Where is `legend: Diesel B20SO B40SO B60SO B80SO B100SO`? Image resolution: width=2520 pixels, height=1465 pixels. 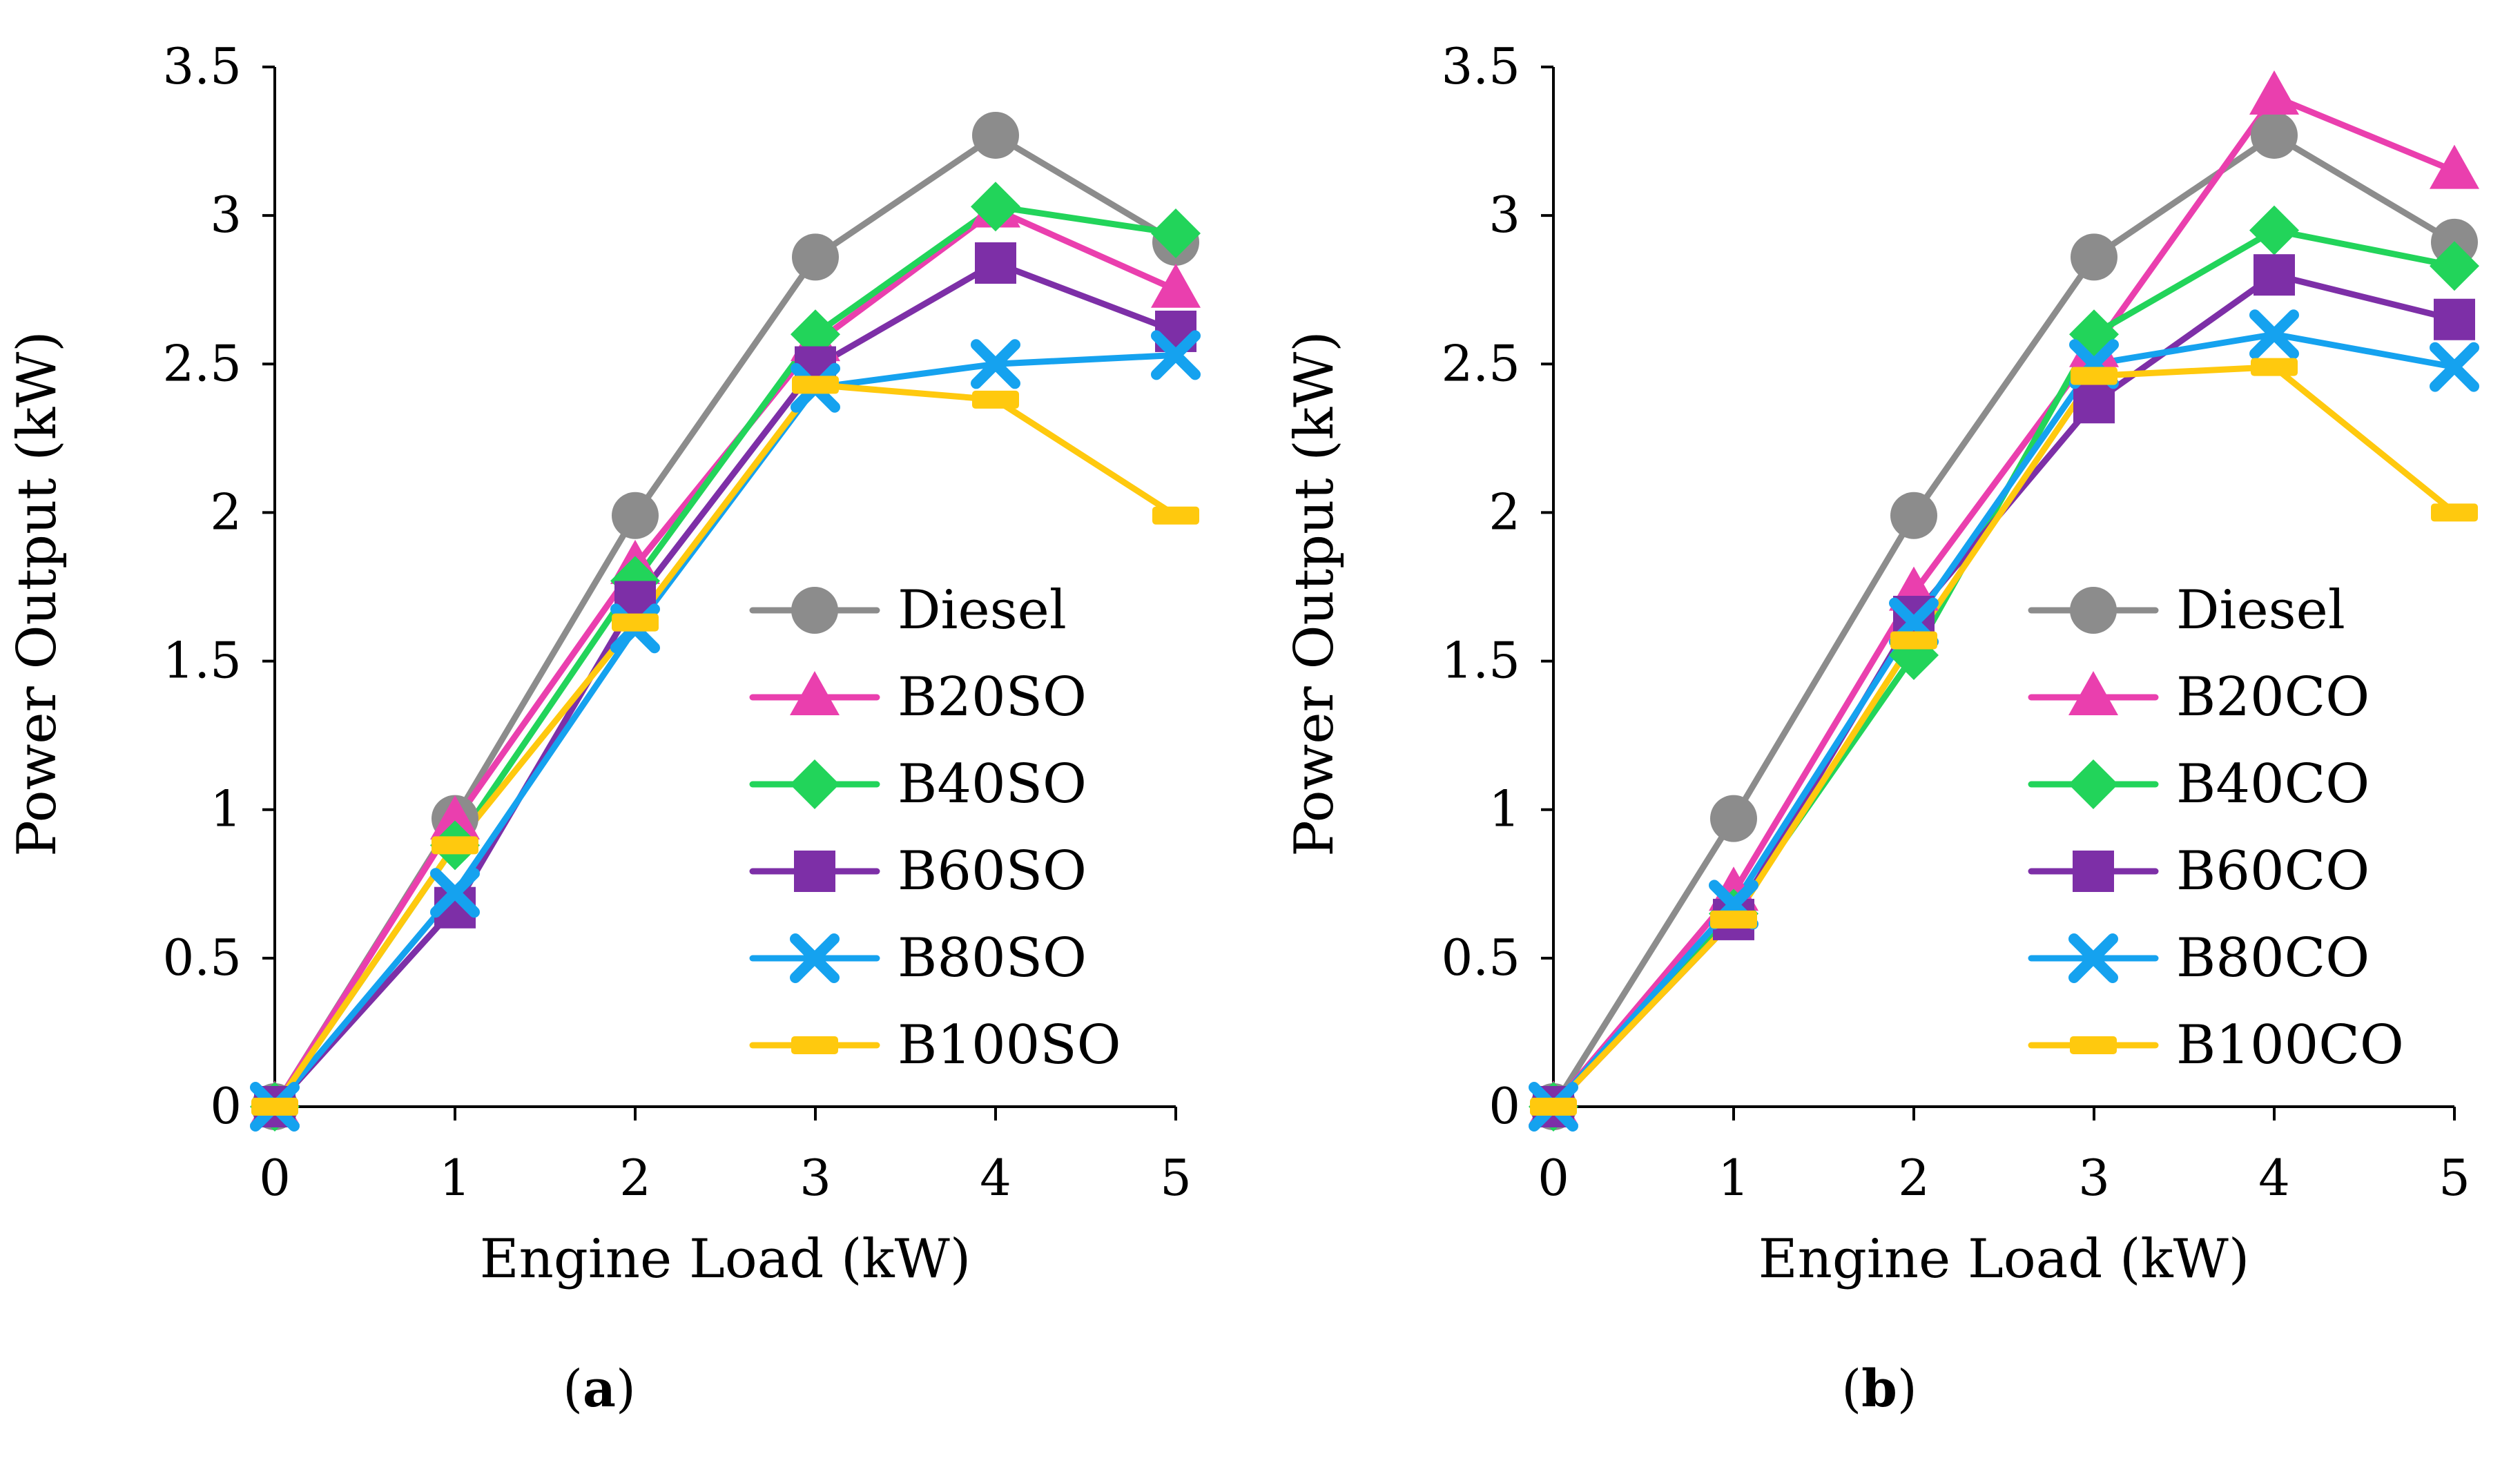 legend: Diesel B20SO B40SO B60SO B80SO B100SO is located at coordinates (935, 827).